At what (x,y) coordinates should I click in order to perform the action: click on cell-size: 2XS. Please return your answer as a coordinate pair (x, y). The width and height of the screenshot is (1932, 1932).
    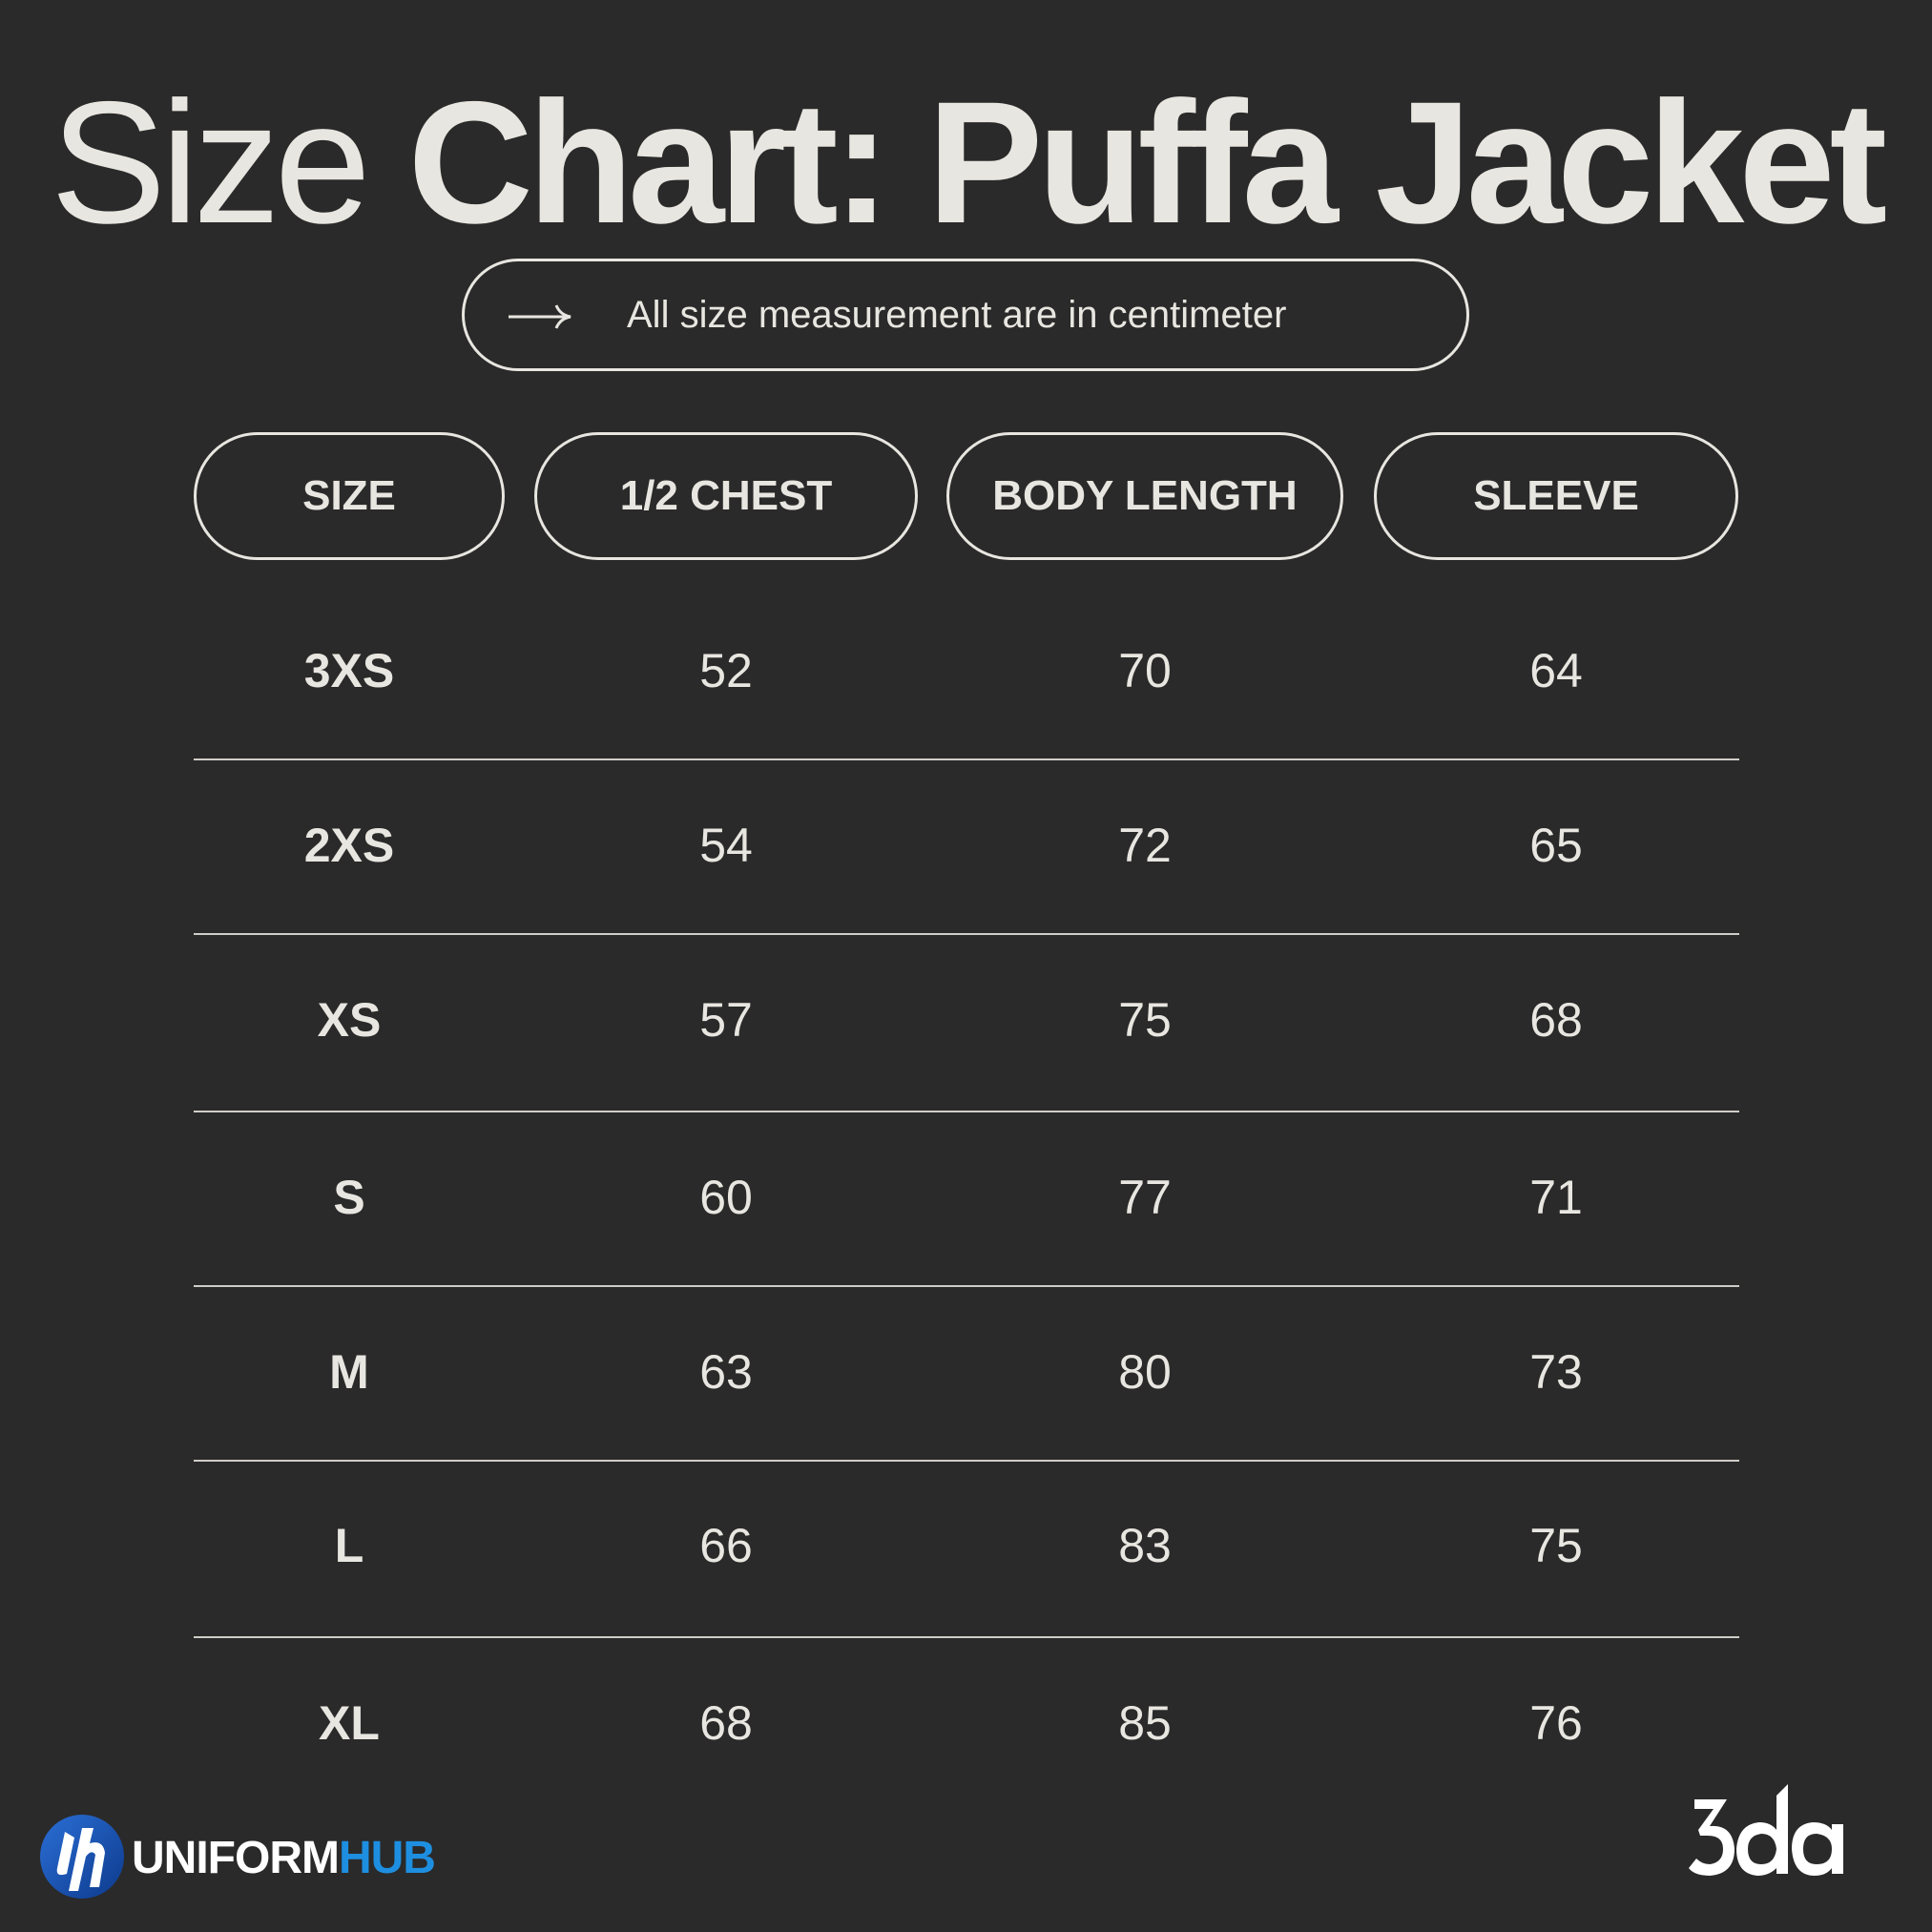
    Looking at the image, I should click on (349, 845).